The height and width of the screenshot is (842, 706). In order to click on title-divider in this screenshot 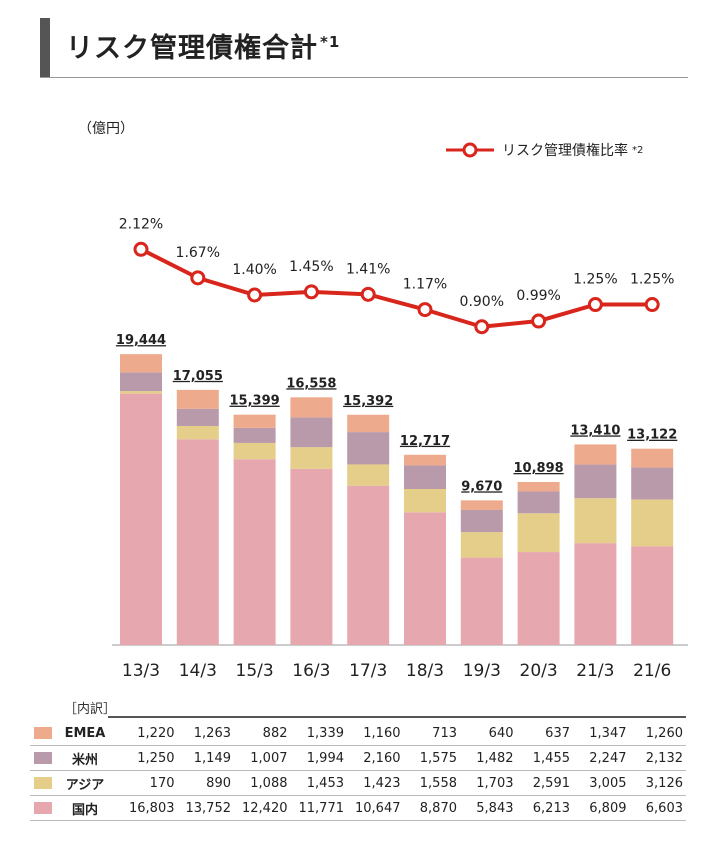, I will do `click(364, 77)`.